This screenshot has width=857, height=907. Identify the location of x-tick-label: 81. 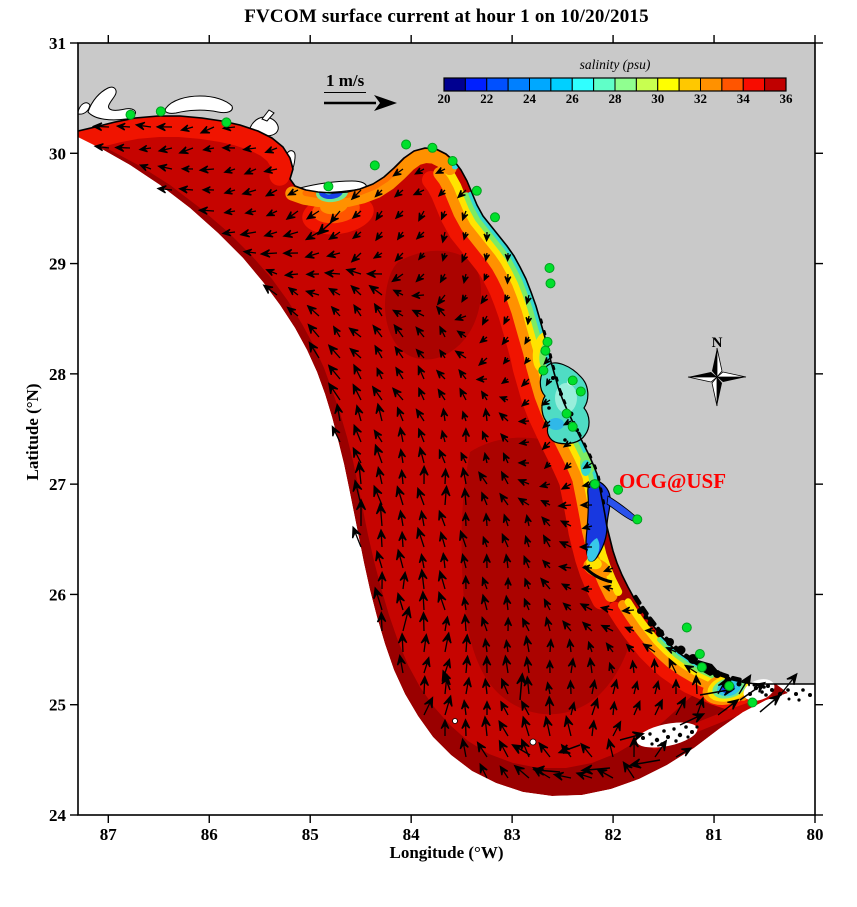
(714, 834).